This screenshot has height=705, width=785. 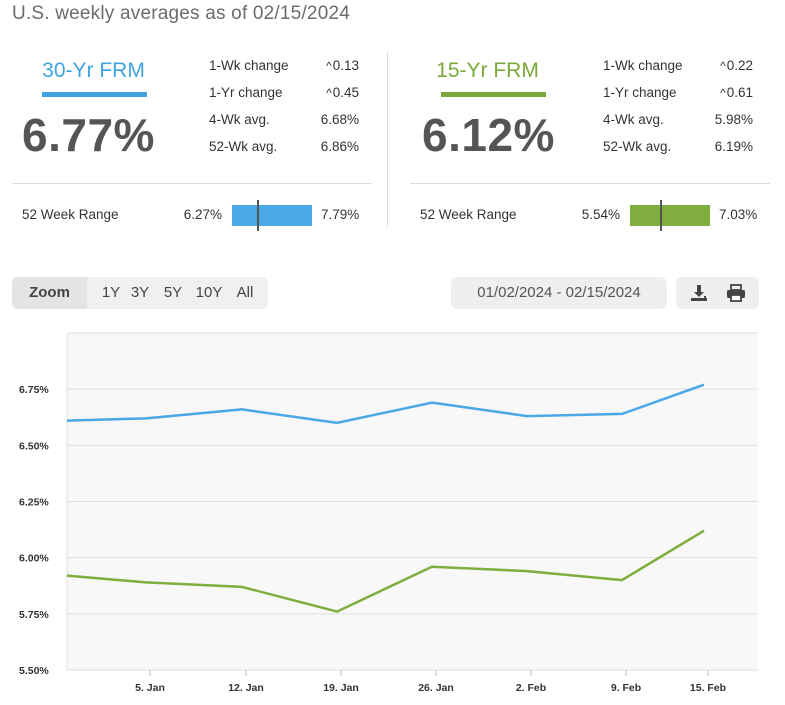 I want to click on rate-name: 30-Yr FRM, so click(x=93, y=70).